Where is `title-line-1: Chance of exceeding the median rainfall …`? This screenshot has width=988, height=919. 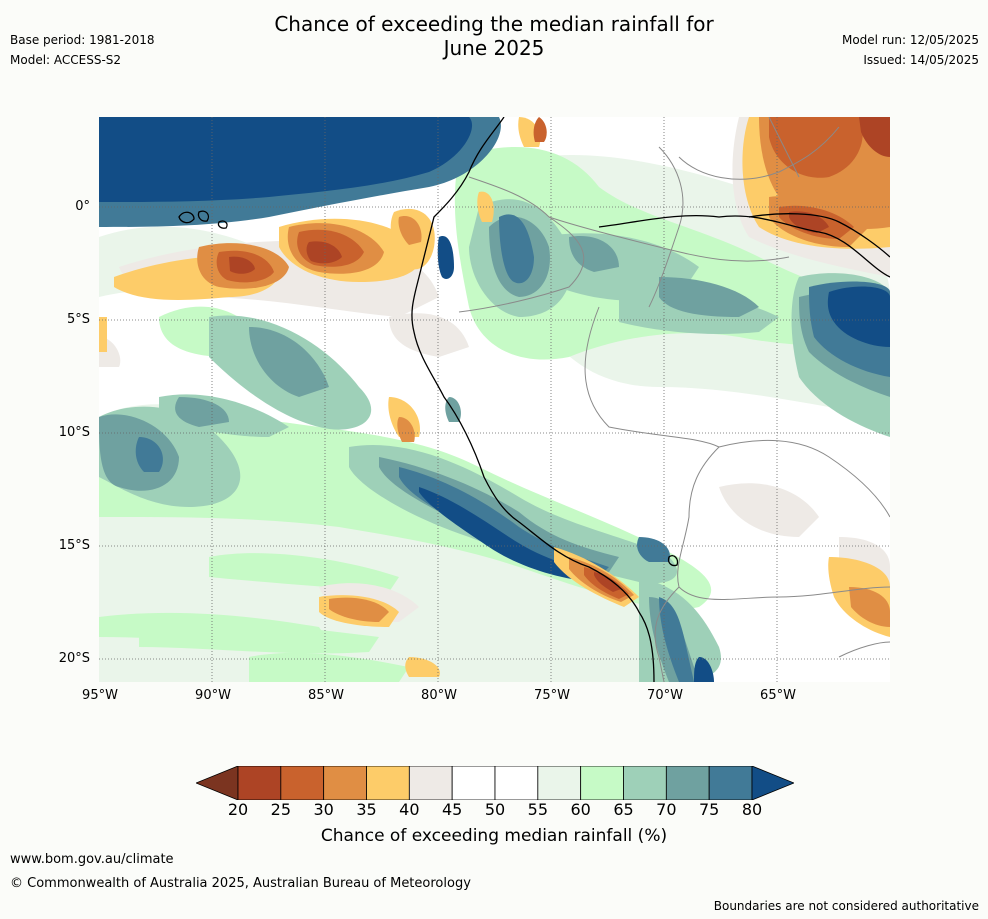 title-line-1: Chance of exceeding the median rainfall … is located at coordinates (494, 24).